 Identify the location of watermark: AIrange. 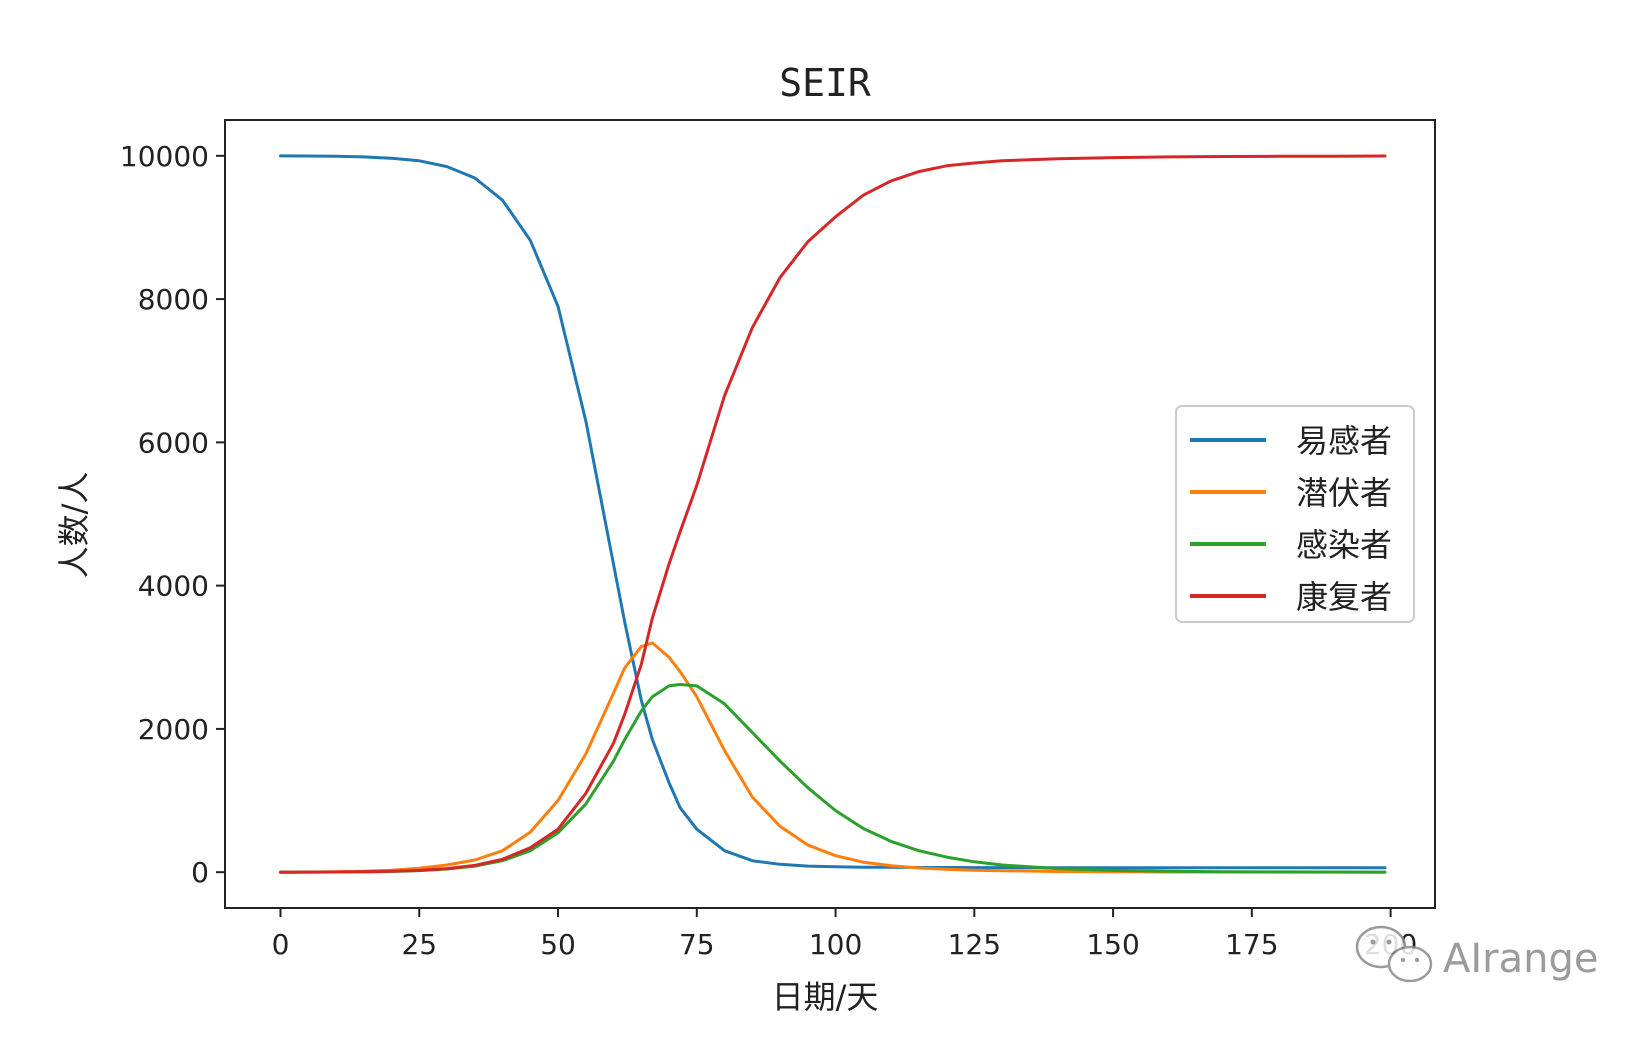
(1476, 954).